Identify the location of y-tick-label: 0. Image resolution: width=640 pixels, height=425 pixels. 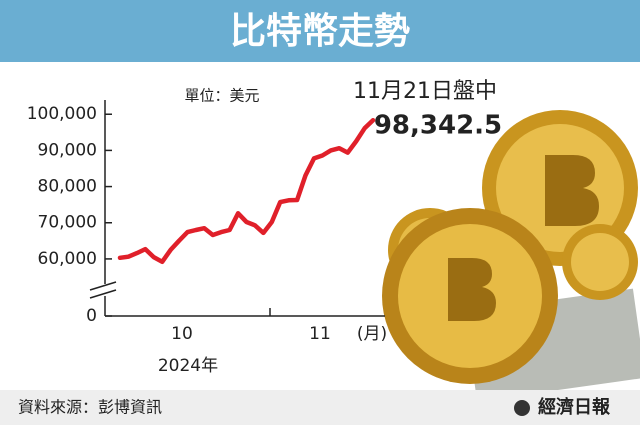
(91, 316).